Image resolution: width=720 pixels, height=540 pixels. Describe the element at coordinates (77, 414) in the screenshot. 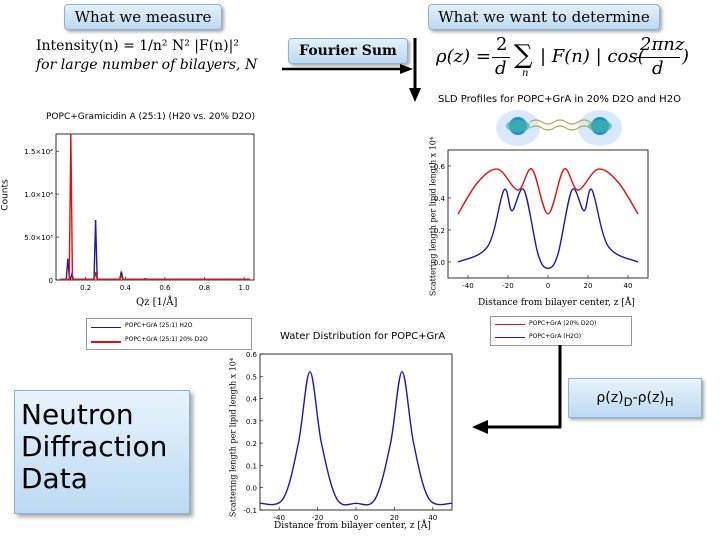

I see `neutron-line: Neutron` at that location.